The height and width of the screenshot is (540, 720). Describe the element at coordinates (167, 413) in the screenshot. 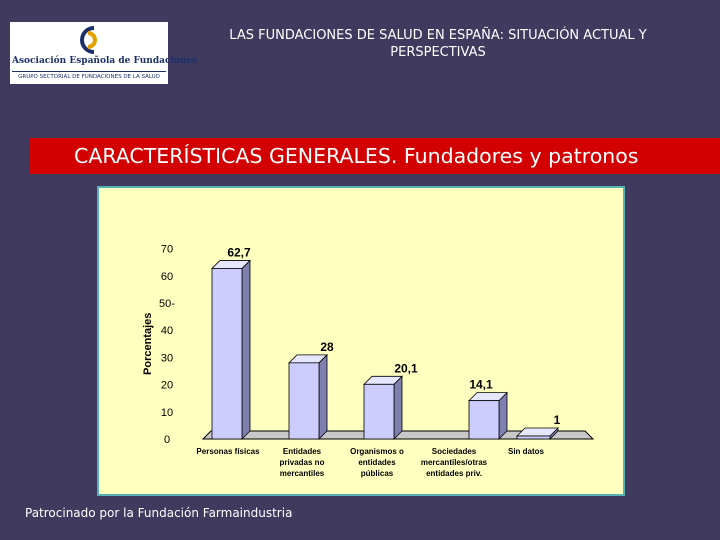

I see `y-tick-label: 10` at that location.